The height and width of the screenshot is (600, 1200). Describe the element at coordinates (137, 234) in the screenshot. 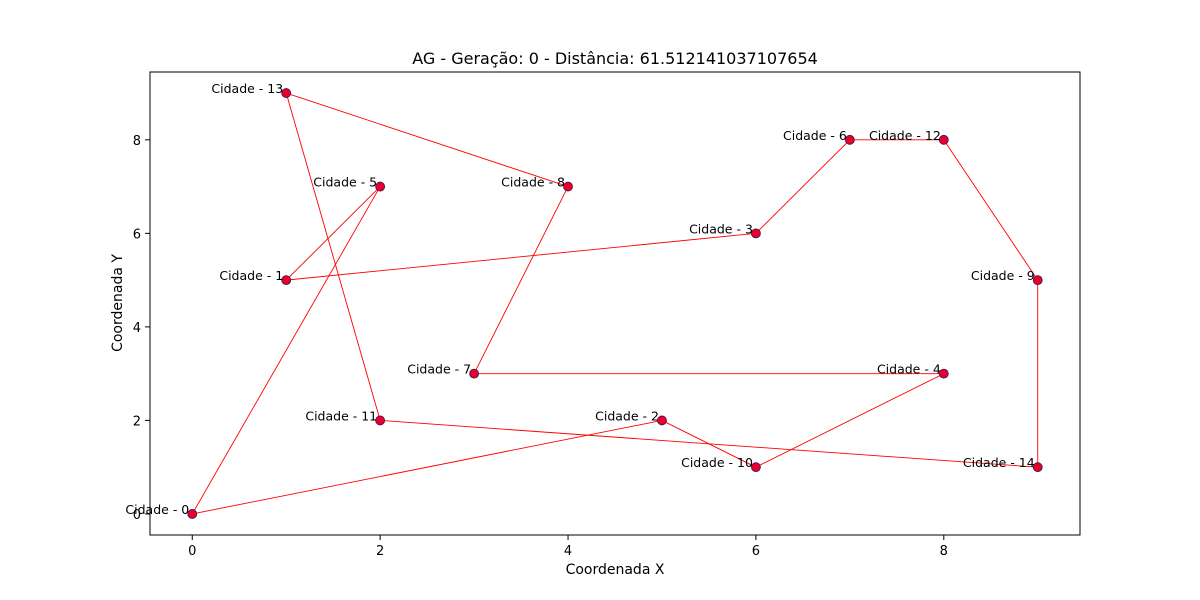

I see `y-tick-label: 6` at that location.